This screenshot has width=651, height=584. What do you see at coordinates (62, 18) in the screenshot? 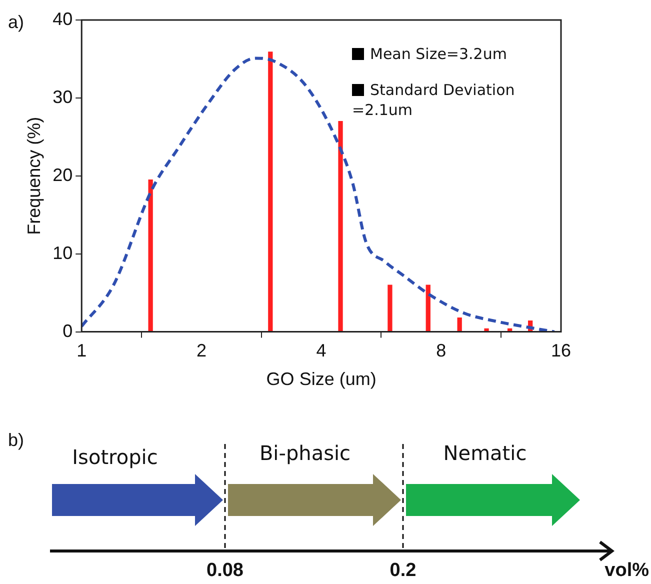
I see `y-tick-label: 40` at bounding box center [62, 18].